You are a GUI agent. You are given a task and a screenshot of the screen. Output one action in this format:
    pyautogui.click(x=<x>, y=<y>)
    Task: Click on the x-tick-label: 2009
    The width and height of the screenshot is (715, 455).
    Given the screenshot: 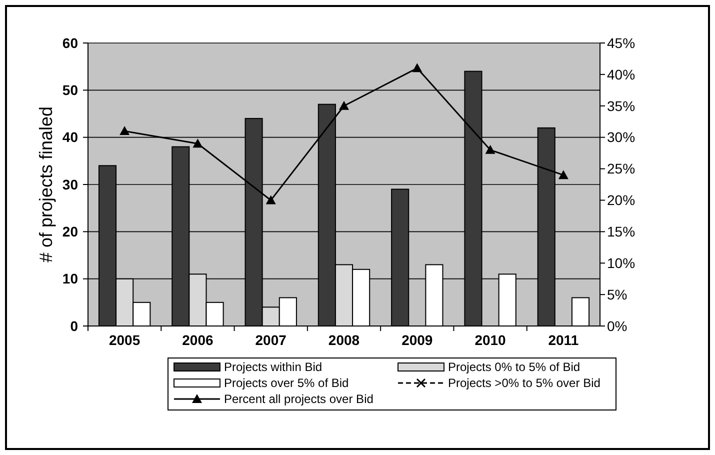 What is the action you would take?
    pyautogui.click(x=417, y=340)
    